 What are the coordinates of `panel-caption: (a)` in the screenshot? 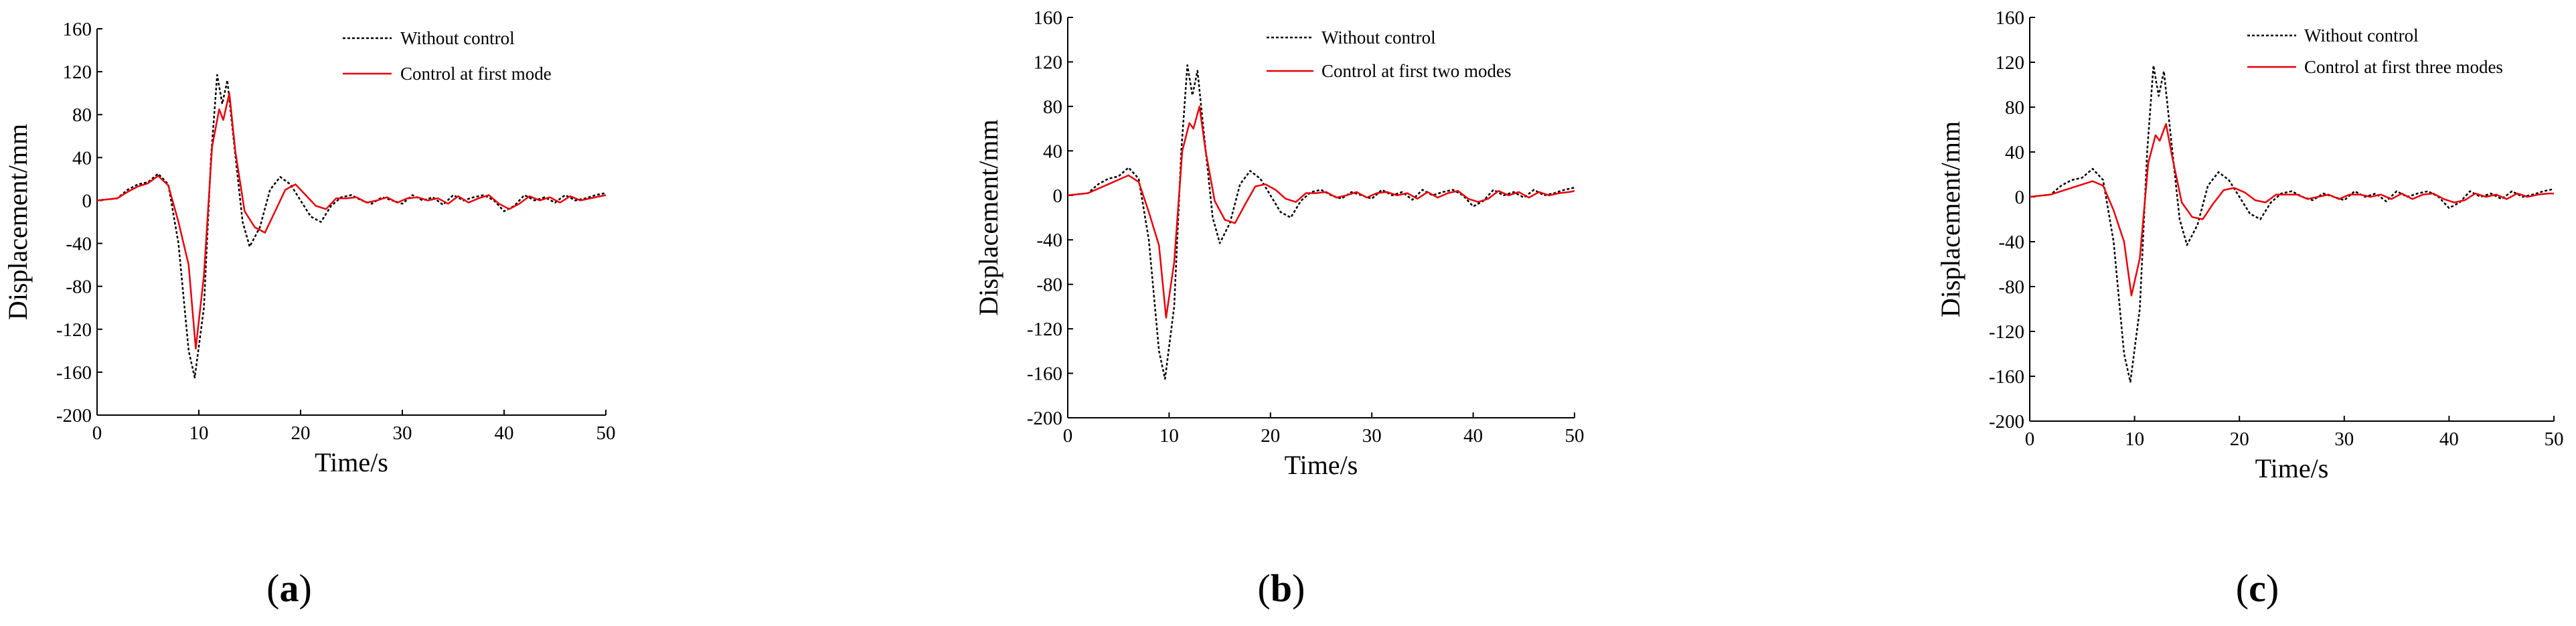 It's located at (289, 588).